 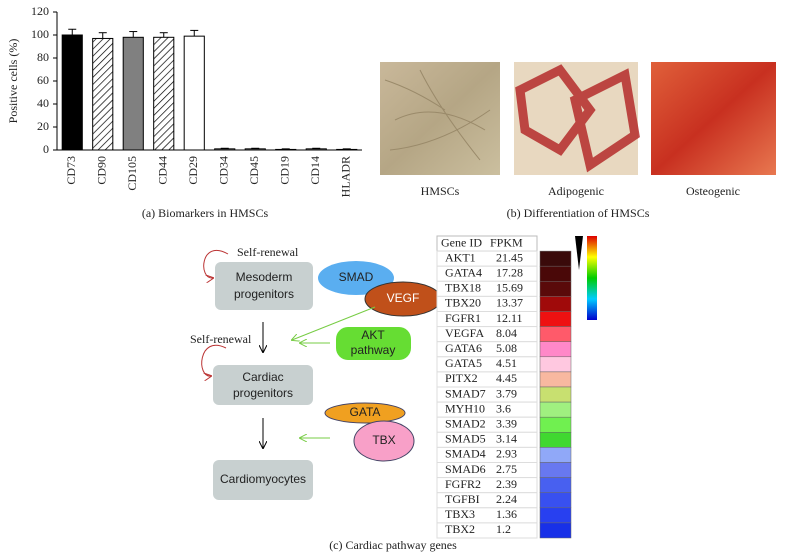 I want to click on fpkm: 4.45, so click(x=506, y=378).